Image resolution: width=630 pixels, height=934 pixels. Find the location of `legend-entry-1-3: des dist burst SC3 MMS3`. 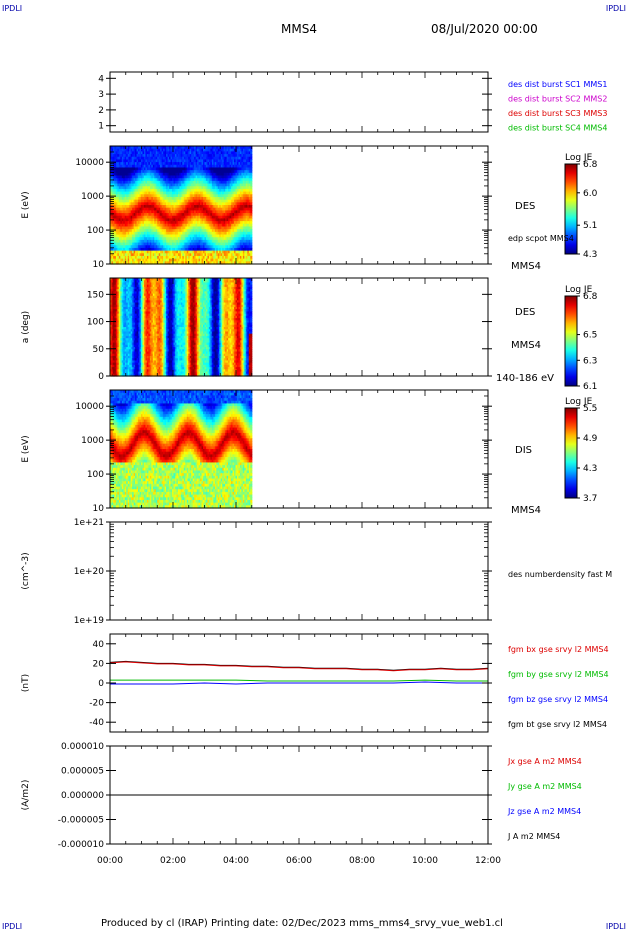

legend-entry-1-3: des dist burst SC3 MMS3 is located at coordinates (557, 113).